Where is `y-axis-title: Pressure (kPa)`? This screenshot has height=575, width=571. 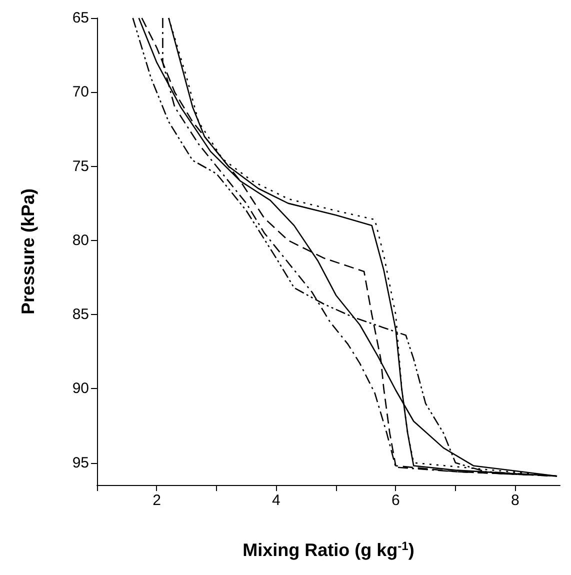 y-axis-title: Pressure (kPa) is located at coordinates (28, 251).